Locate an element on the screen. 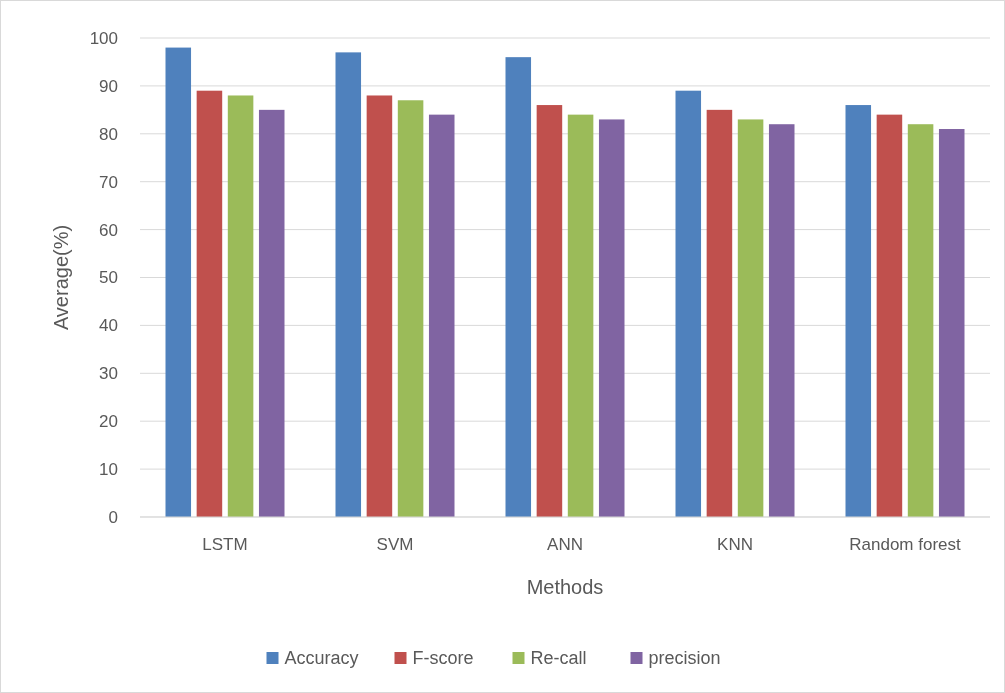 Image resolution: width=1005 pixels, height=693 pixels. x-tick-label: LSTM is located at coordinates (225, 544).